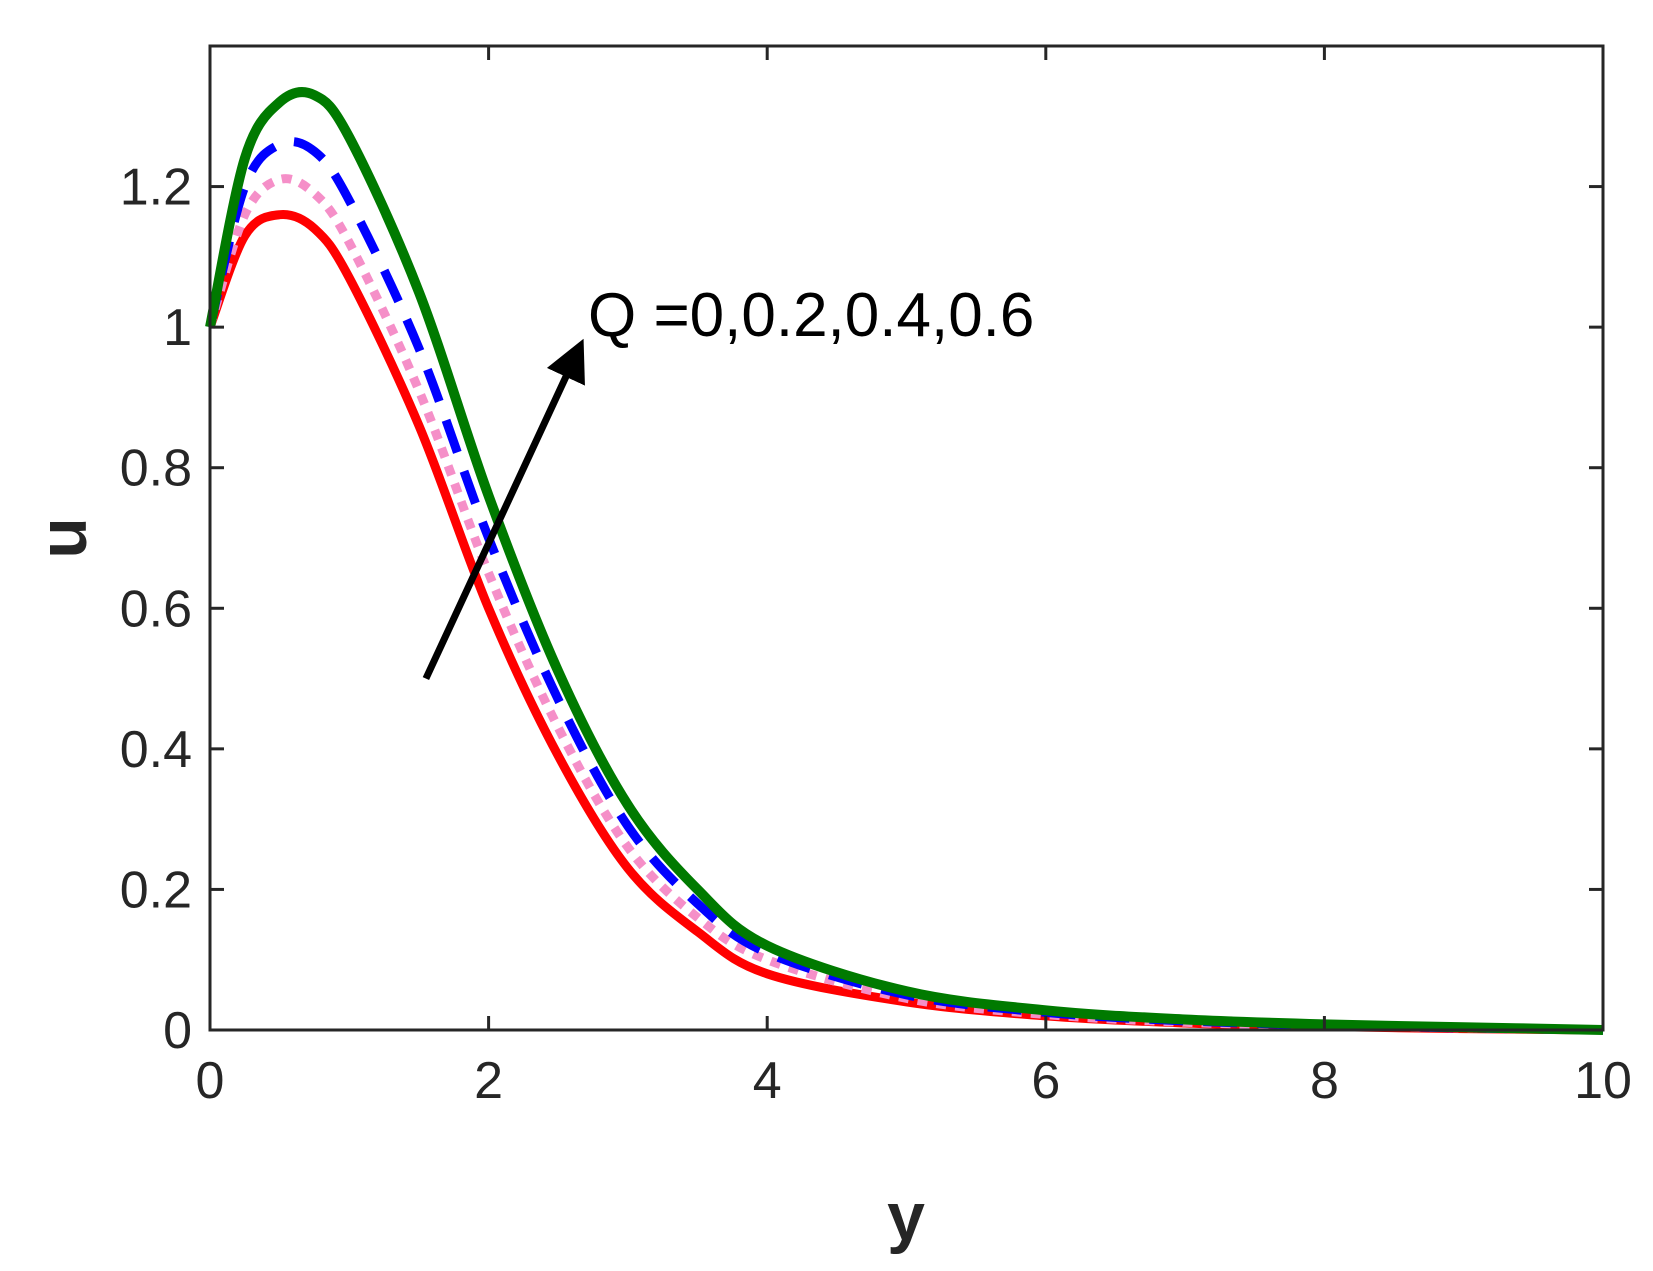  Describe the element at coordinates (488, 1081) in the screenshot. I see `x-tick-label: 2` at that location.